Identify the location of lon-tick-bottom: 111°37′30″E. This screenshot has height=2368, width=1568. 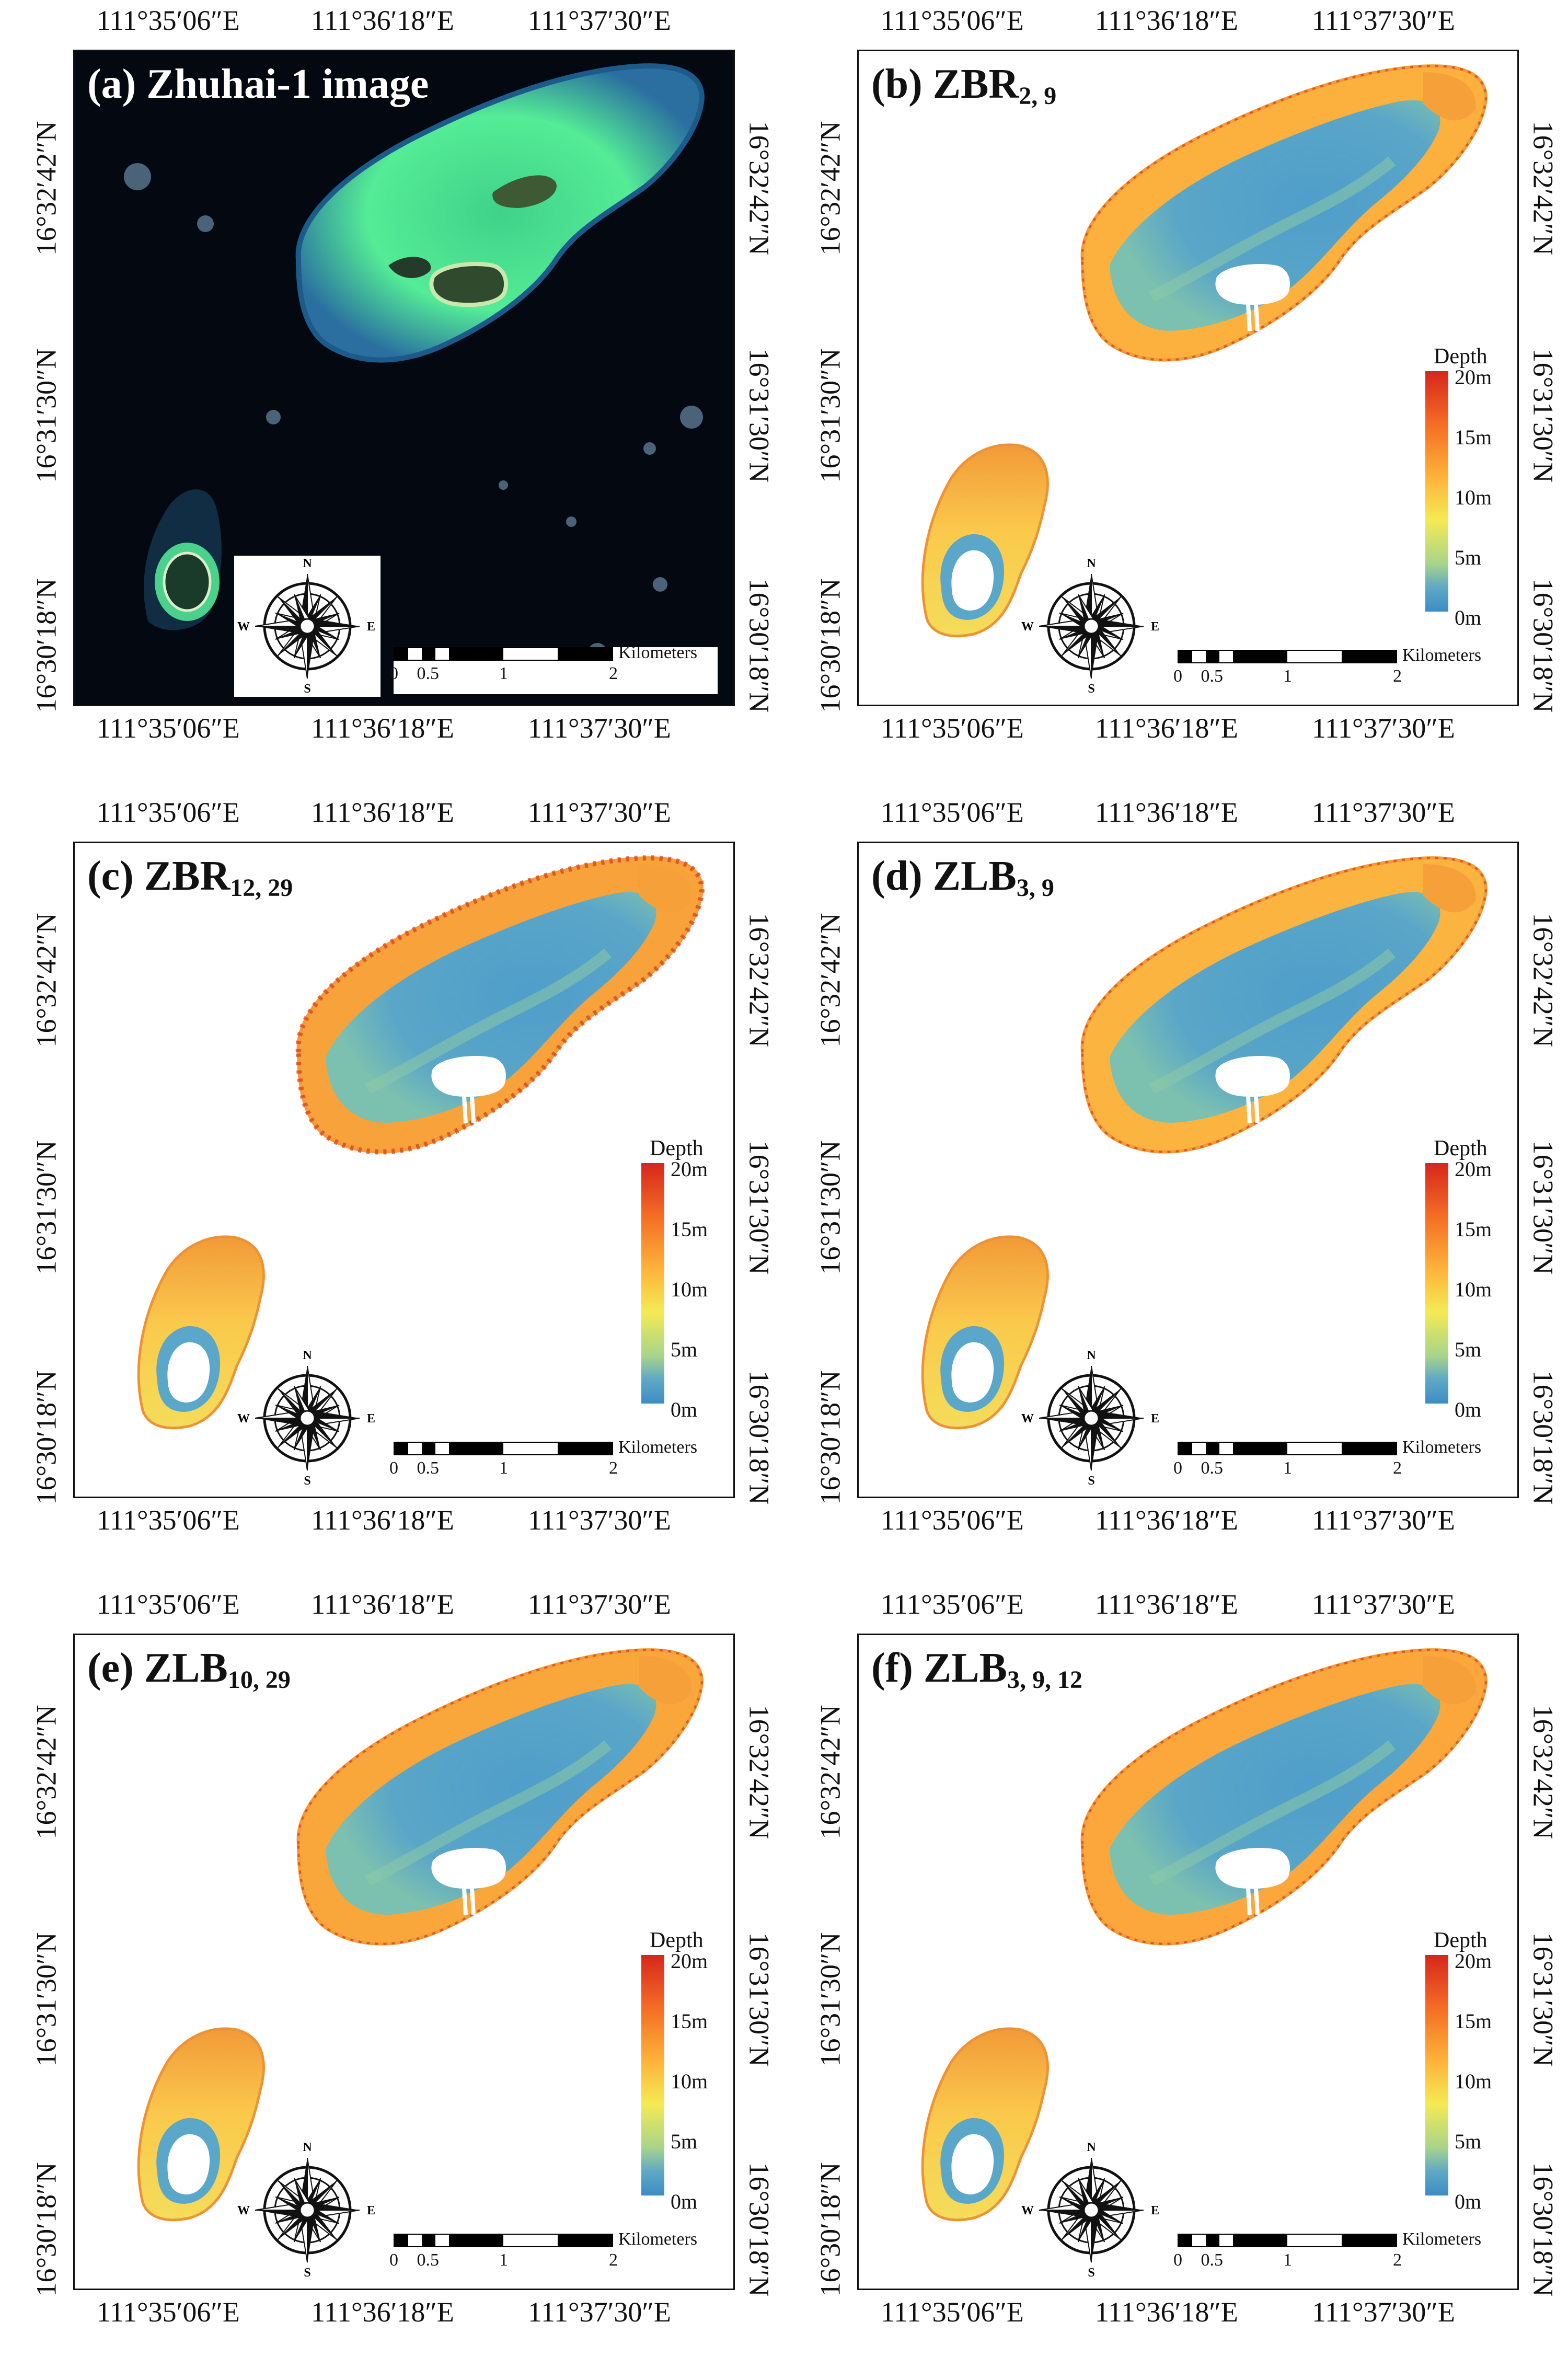
(599, 2312).